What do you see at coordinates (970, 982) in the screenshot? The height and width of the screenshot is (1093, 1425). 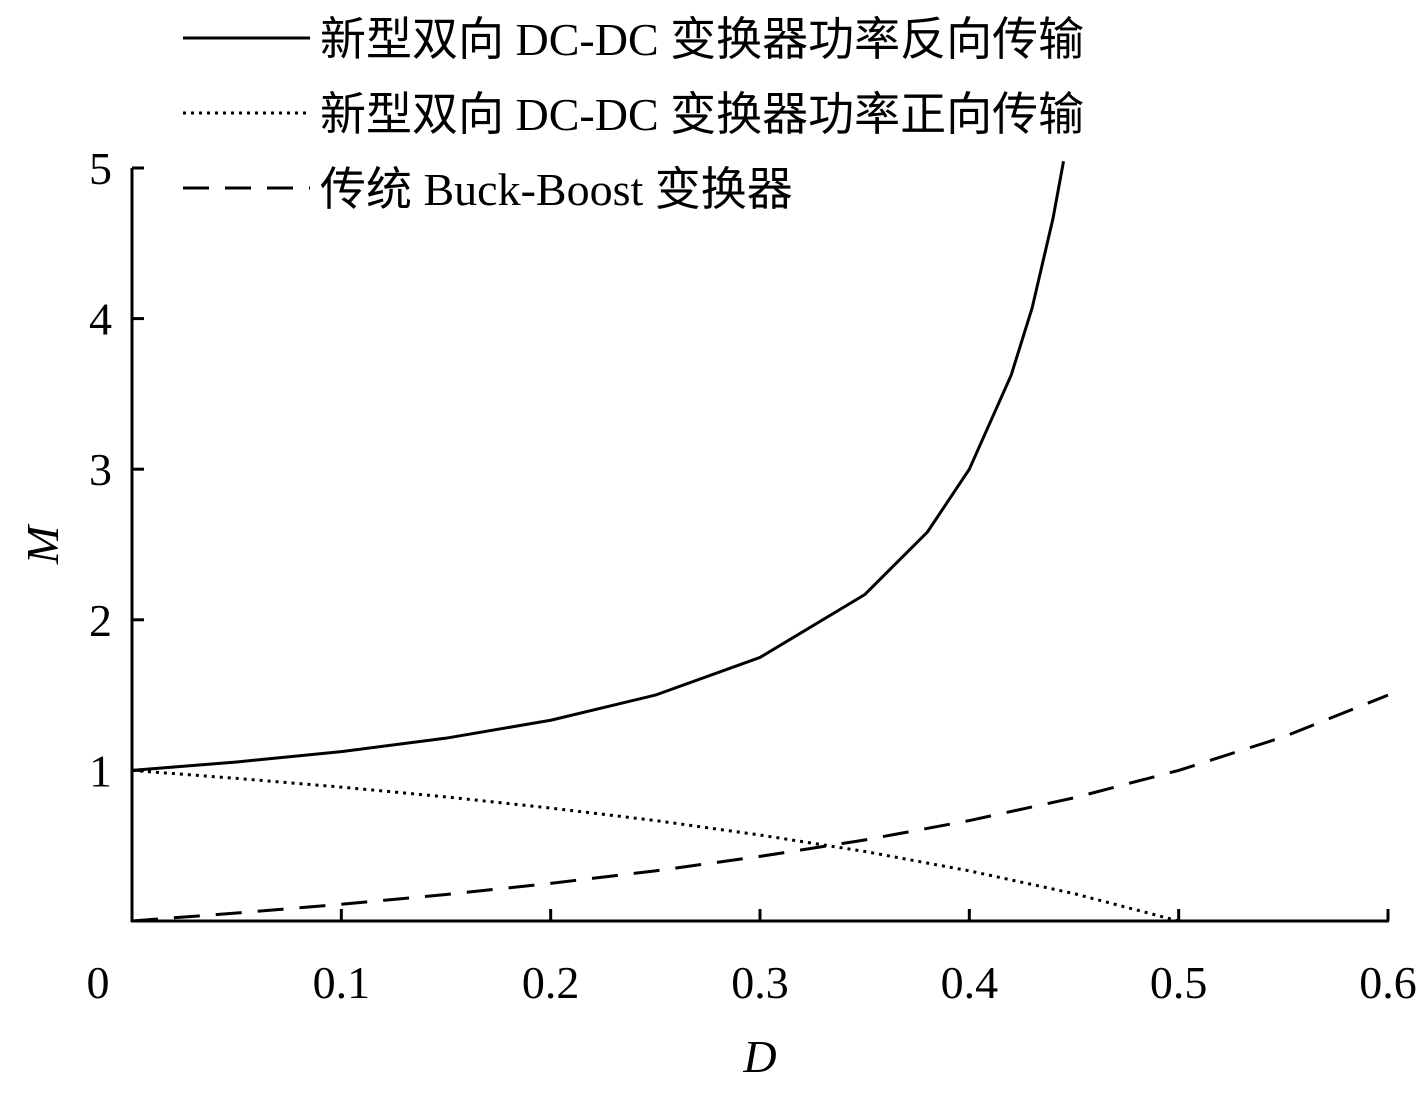 I see `x-tick-label: 0.4` at bounding box center [970, 982].